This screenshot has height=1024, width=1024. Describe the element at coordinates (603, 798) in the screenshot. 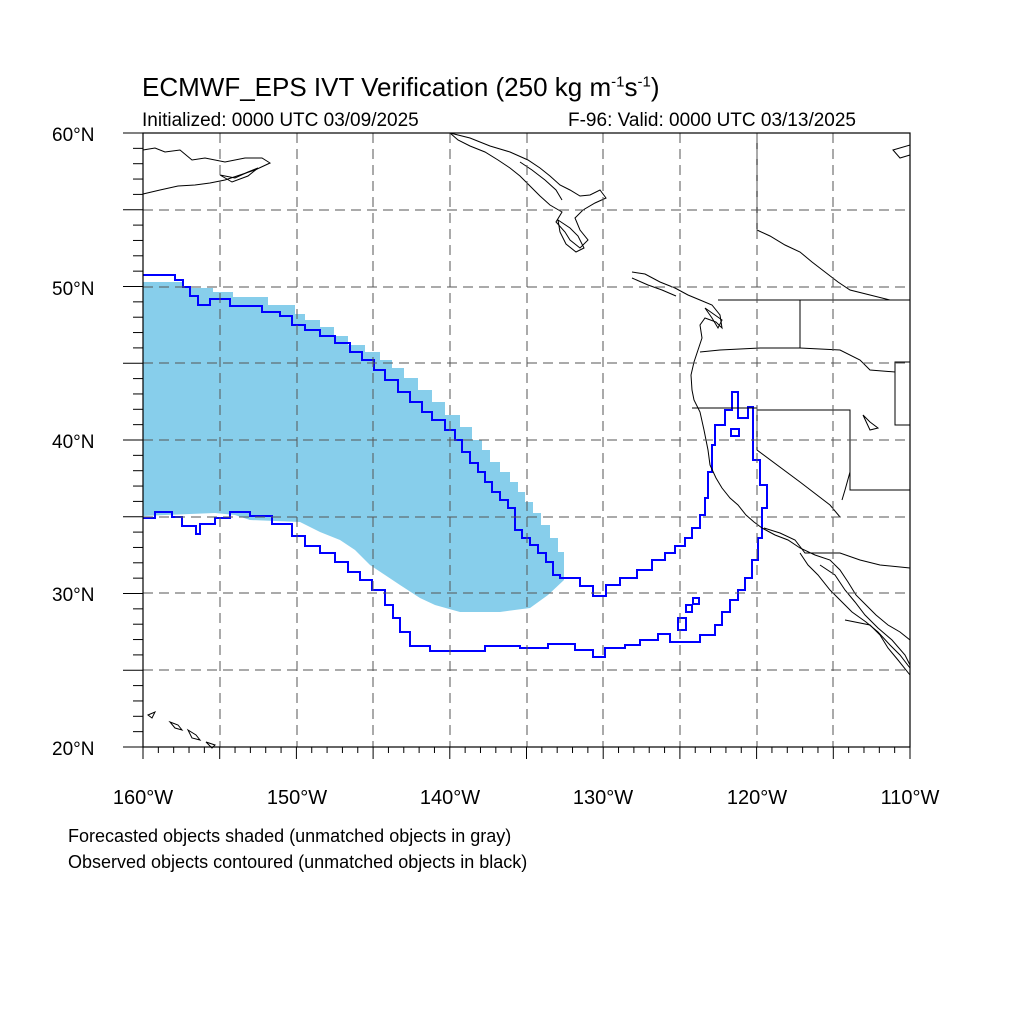

I see `lon-label: 130°W` at that location.